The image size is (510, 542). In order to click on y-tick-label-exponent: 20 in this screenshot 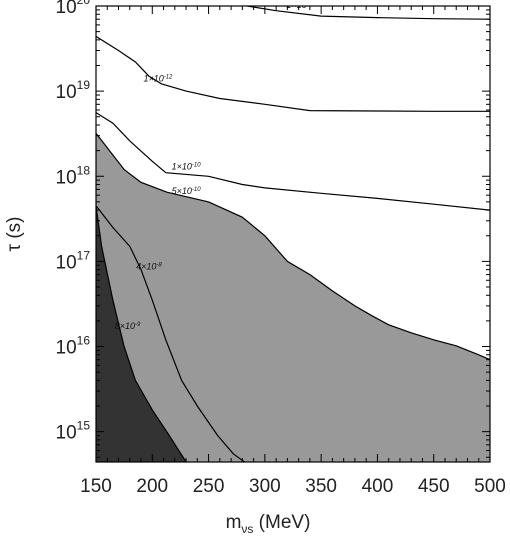, I will do `click(84, 3)`.